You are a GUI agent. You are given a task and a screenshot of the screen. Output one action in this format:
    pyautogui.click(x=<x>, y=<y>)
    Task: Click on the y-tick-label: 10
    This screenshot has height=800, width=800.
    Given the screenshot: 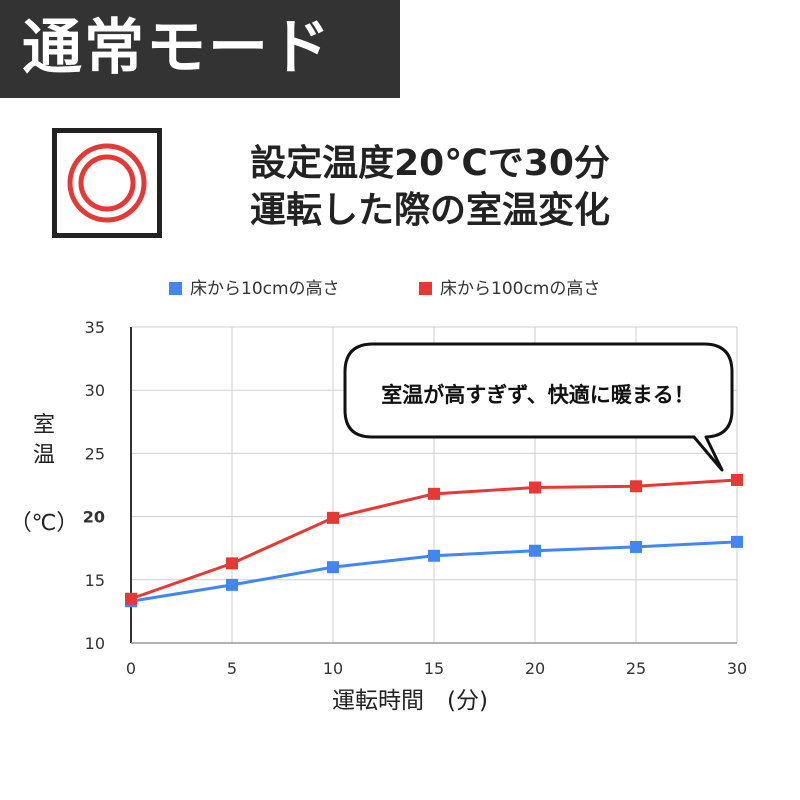 What is the action you would take?
    pyautogui.click(x=95, y=643)
    